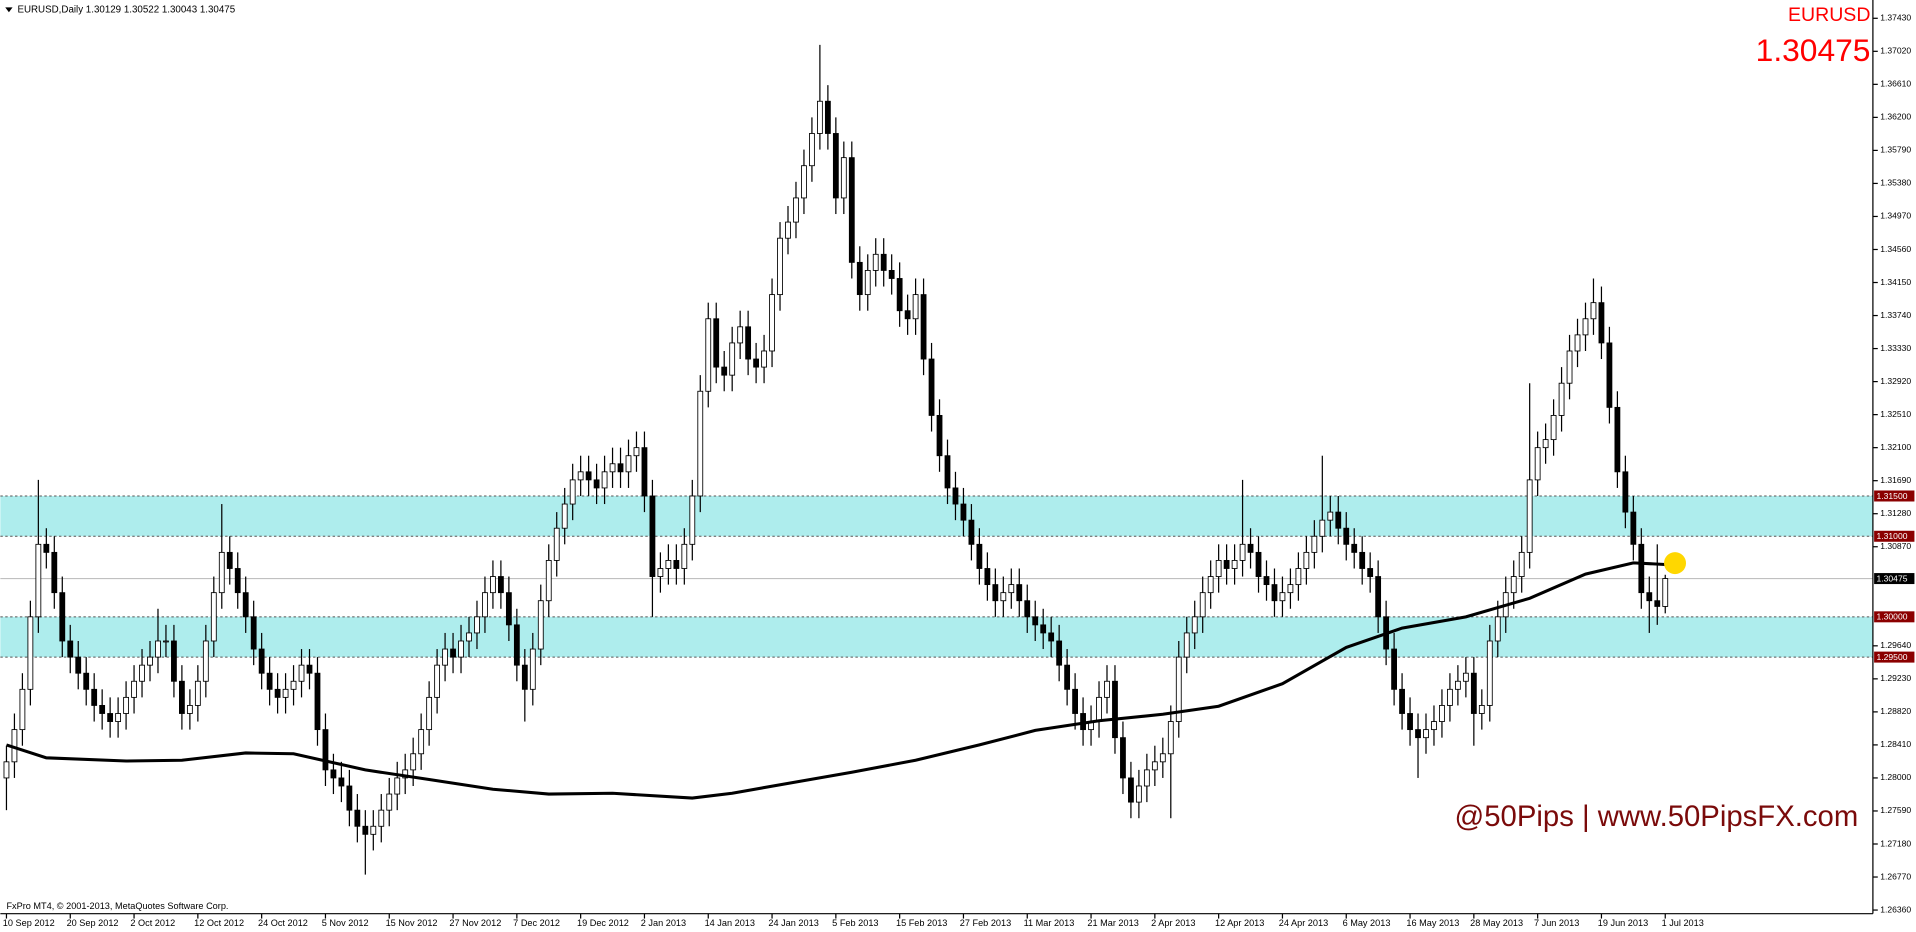 The height and width of the screenshot is (932, 1916). What do you see at coordinates (1892, 617) in the screenshot?
I see `level-label: 1.30000` at bounding box center [1892, 617].